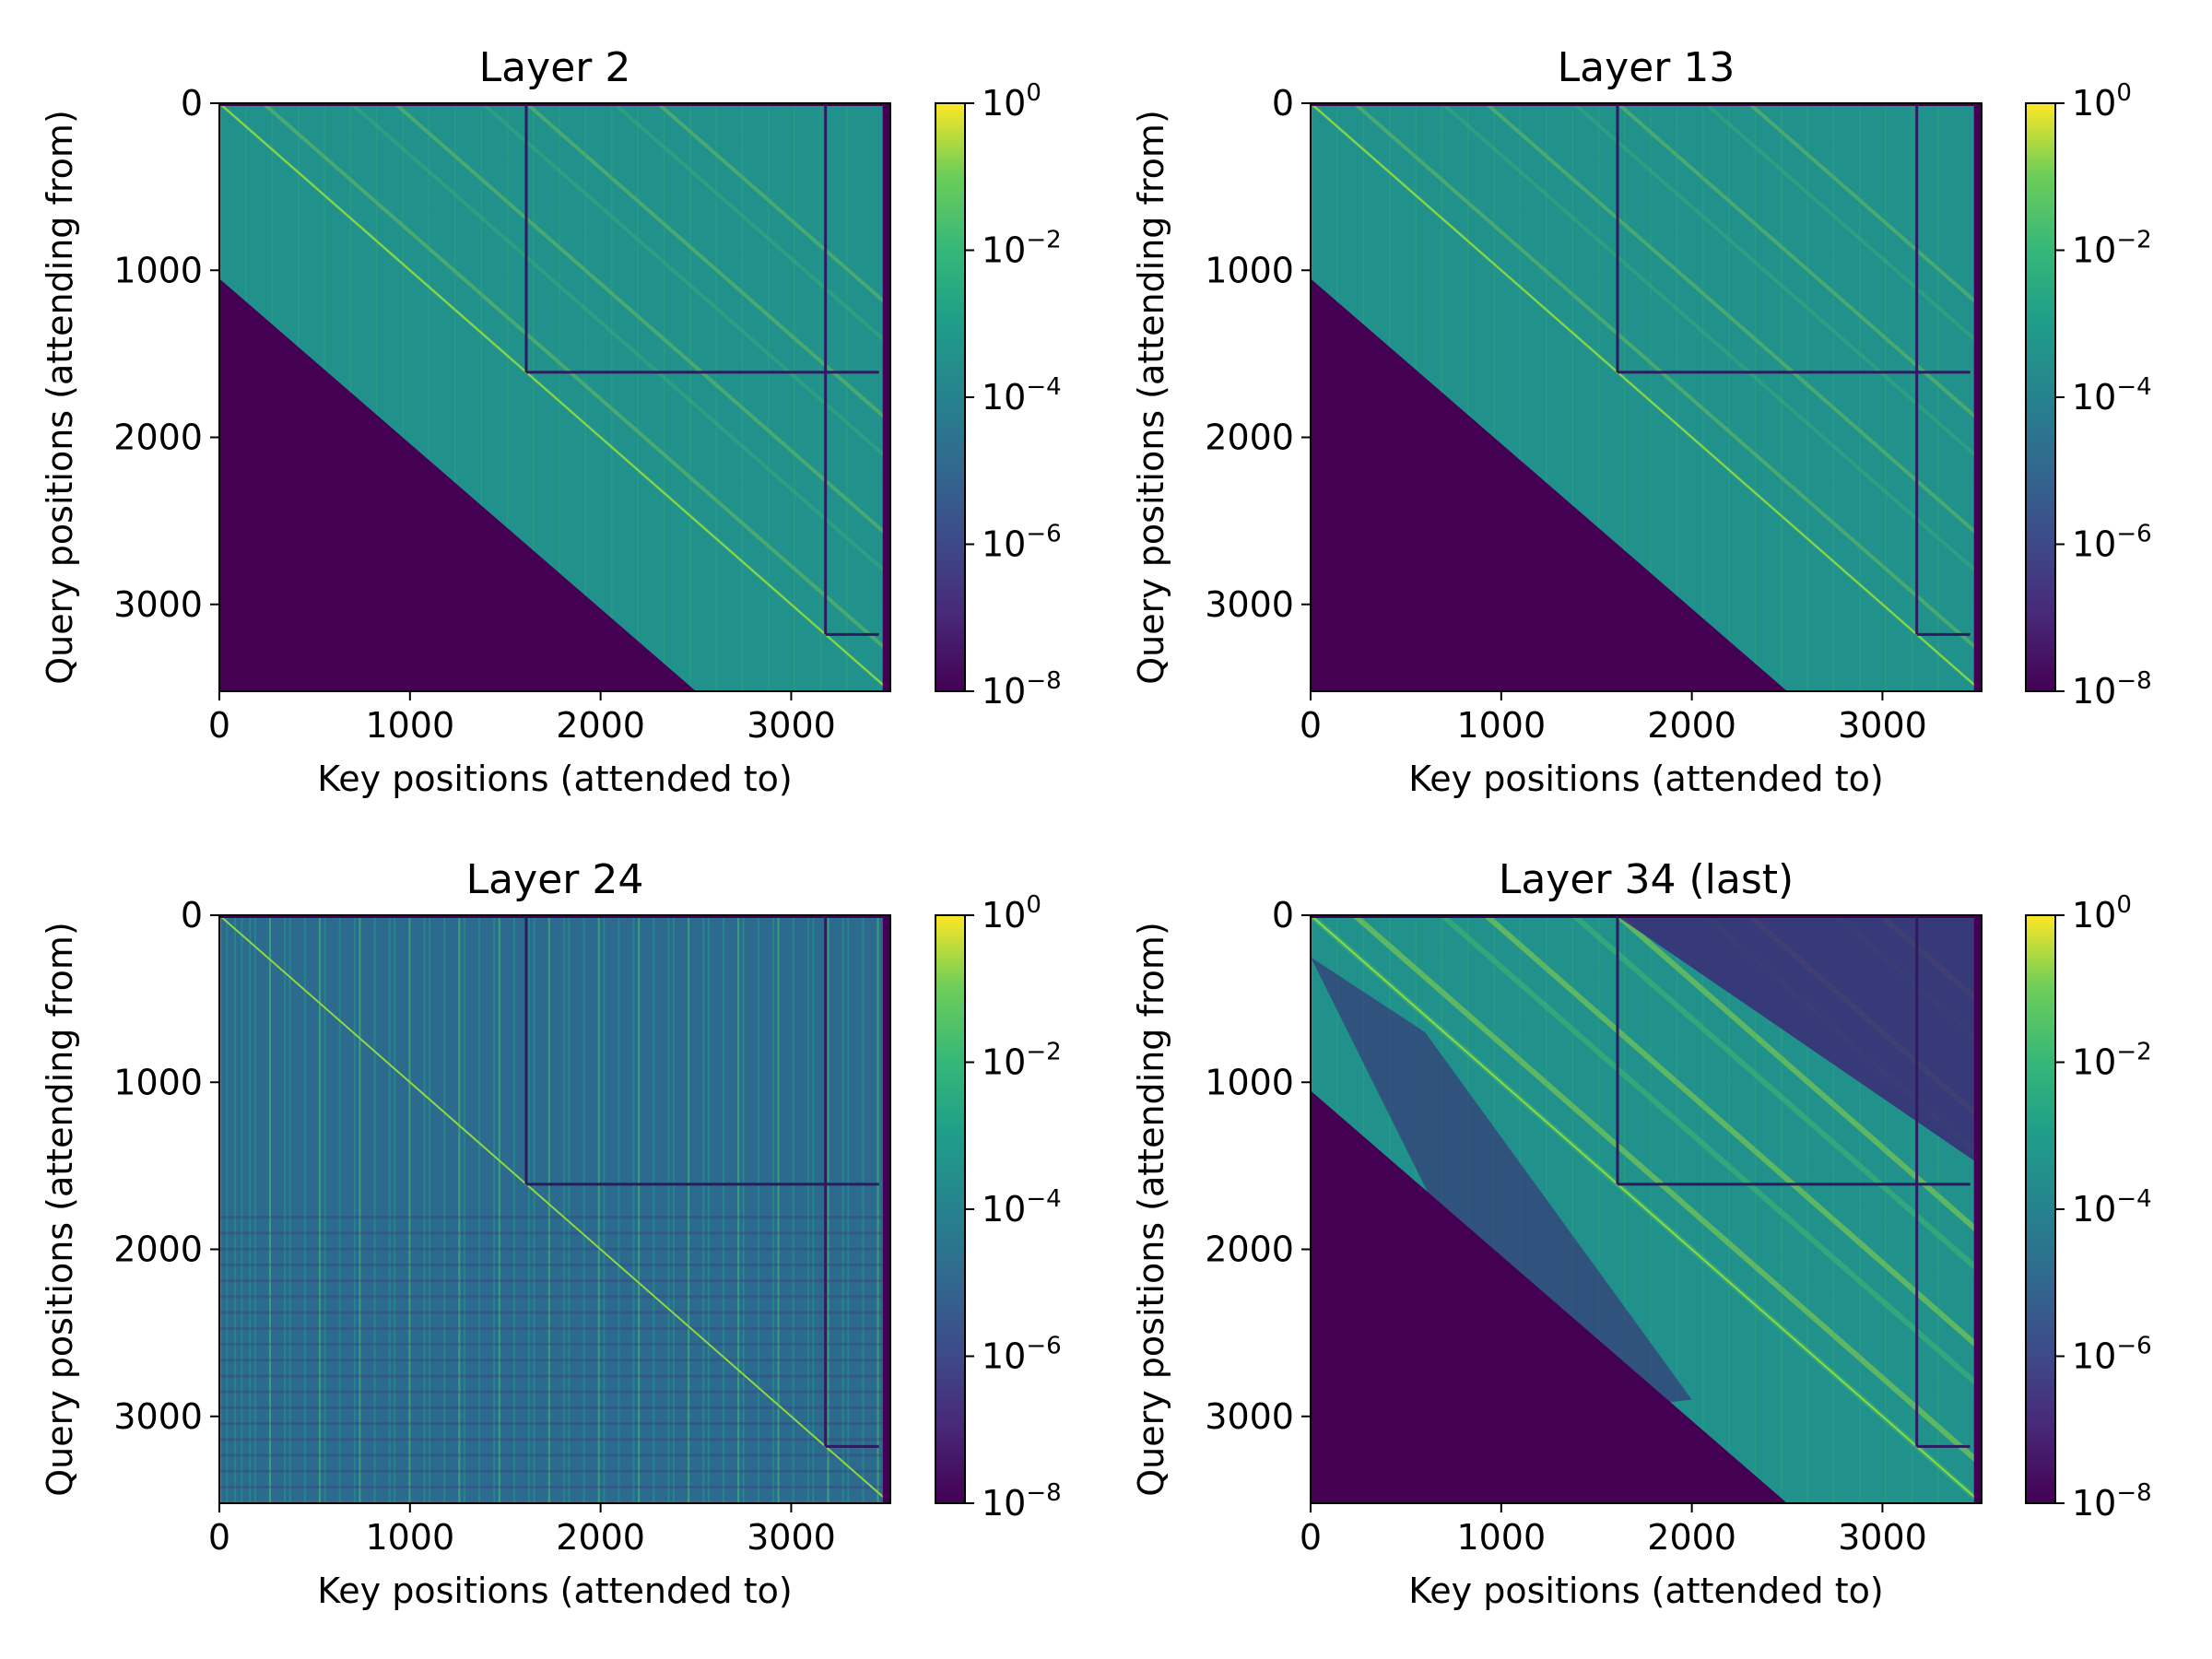 This screenshot has width=2212, height=1659. I want to click on x-tick-label: 3000, so click(791, 1537).